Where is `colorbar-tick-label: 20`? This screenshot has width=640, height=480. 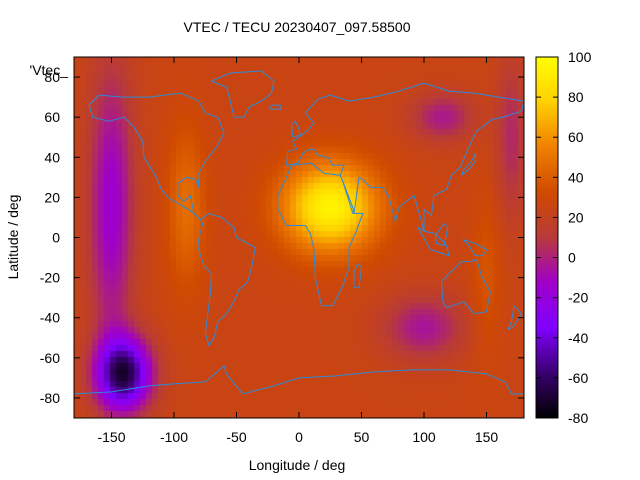 colorbar-tick-label: 20 is located at coordinates (576, 217).